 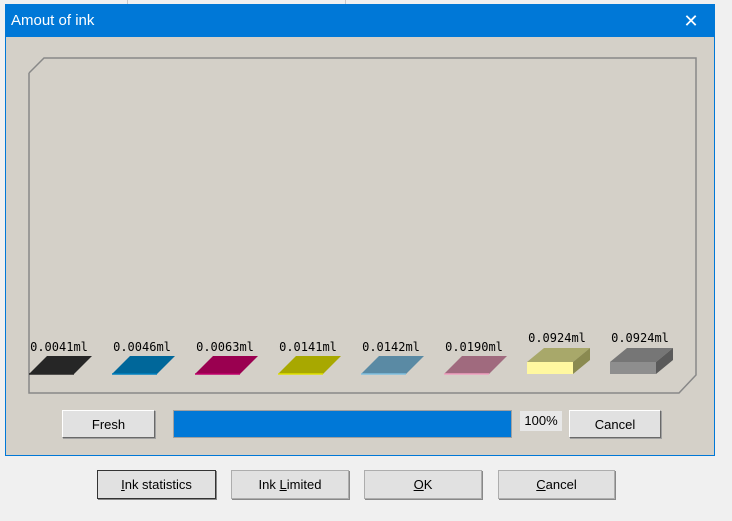 I want to click on ink-amount-label: 0.0142ml, so click(x=391, y=347).